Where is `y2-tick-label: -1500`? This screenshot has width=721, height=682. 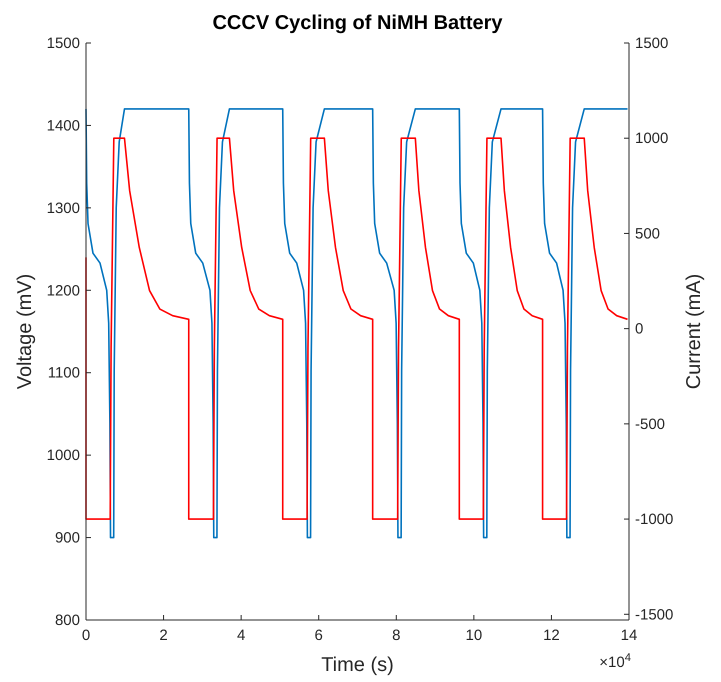
y2-tick-label: -1500 is located at coordinates (654, 615).